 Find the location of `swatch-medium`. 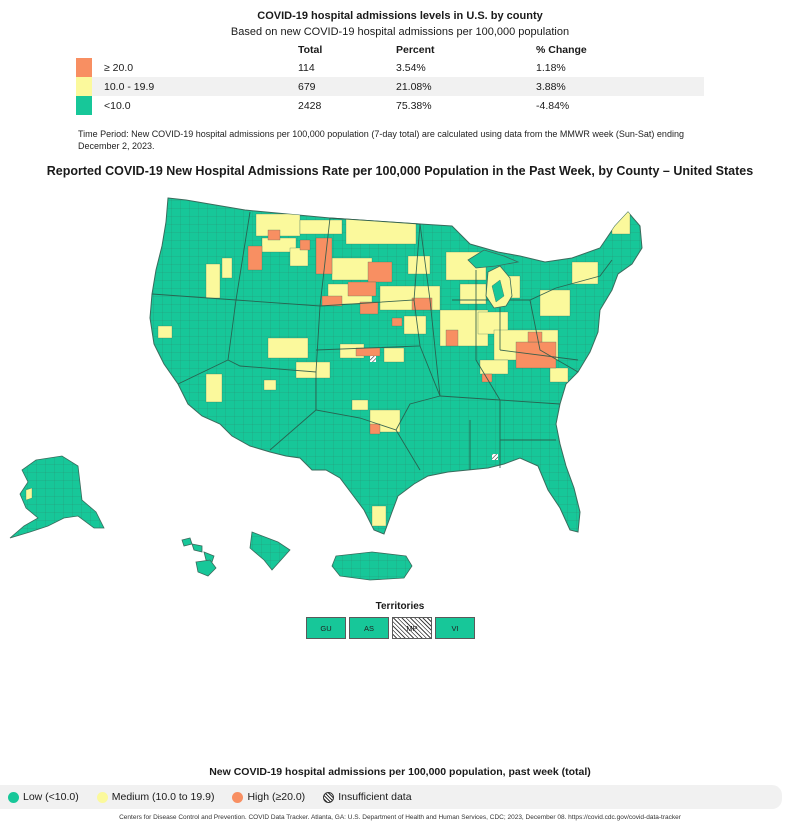

swatch-medium is located at coordinates (84, 86).